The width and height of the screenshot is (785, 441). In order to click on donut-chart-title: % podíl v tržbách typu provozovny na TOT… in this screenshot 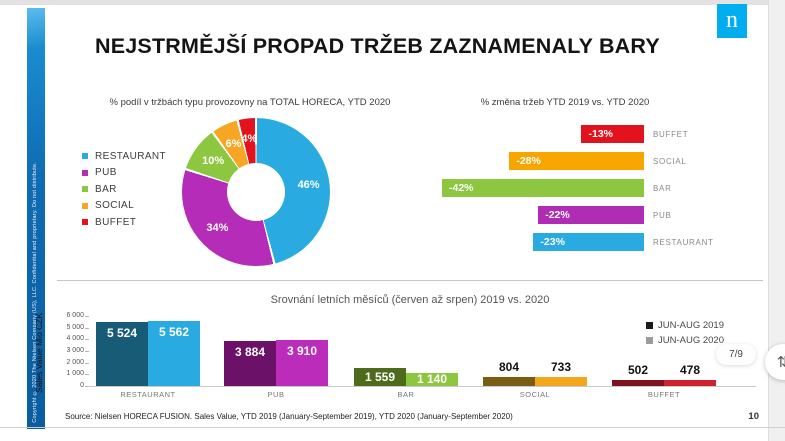, I will do `click(250, 102)`.